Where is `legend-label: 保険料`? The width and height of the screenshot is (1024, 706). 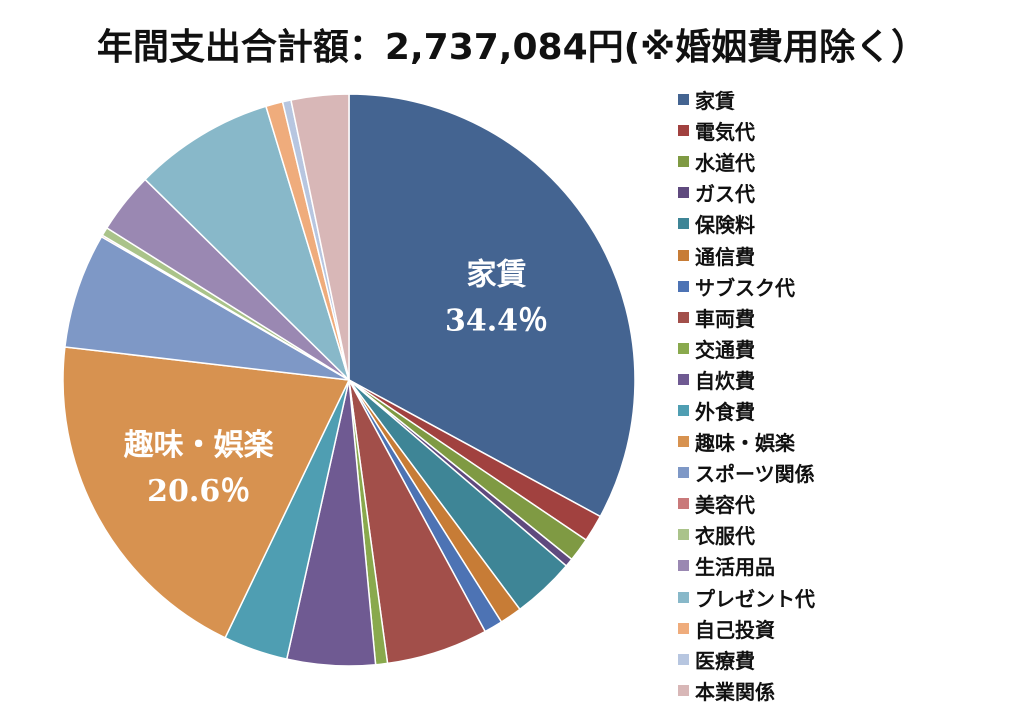
legend-label: 保険料 is located at coordinates (725, 225).